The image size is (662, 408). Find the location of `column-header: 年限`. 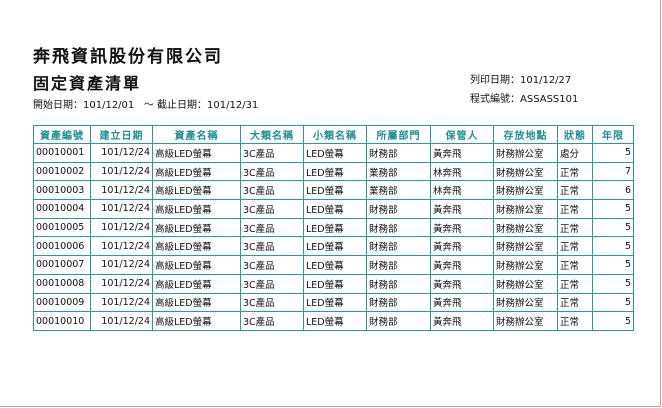

column-header: 年限 is located at coordinates (613, 134).